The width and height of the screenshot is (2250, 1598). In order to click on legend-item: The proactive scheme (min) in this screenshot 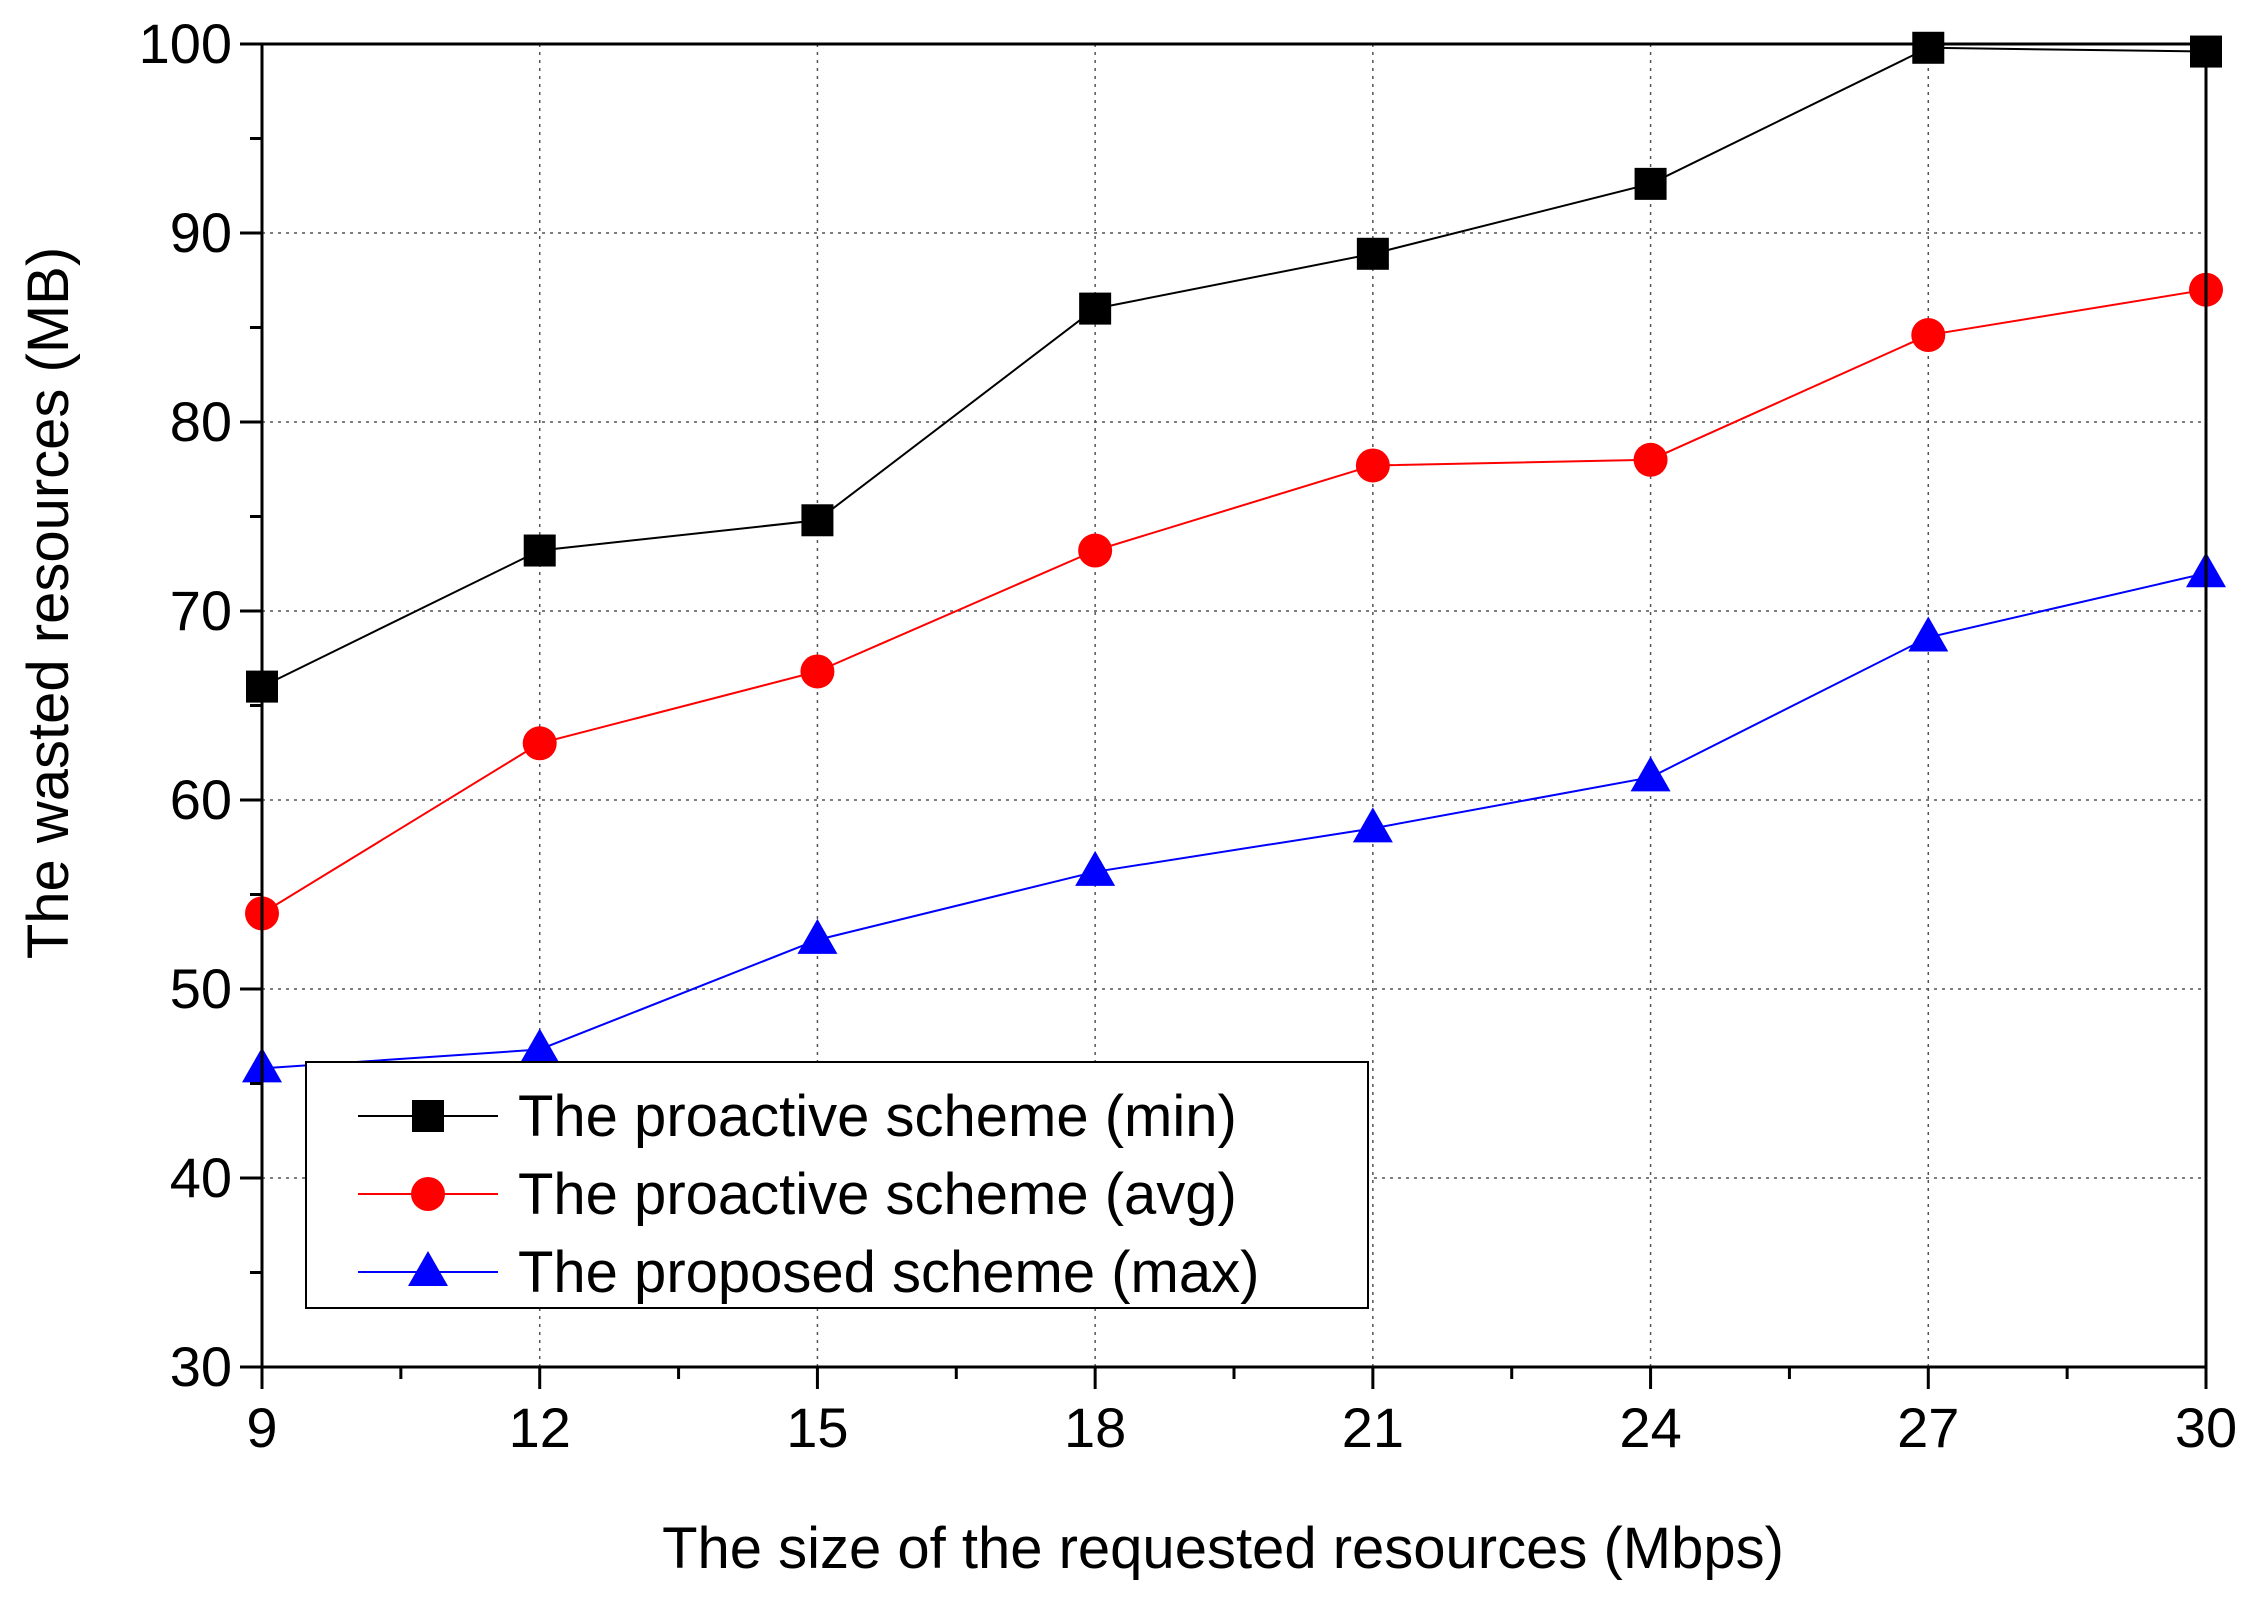, I will do `click(797, 1116)`.